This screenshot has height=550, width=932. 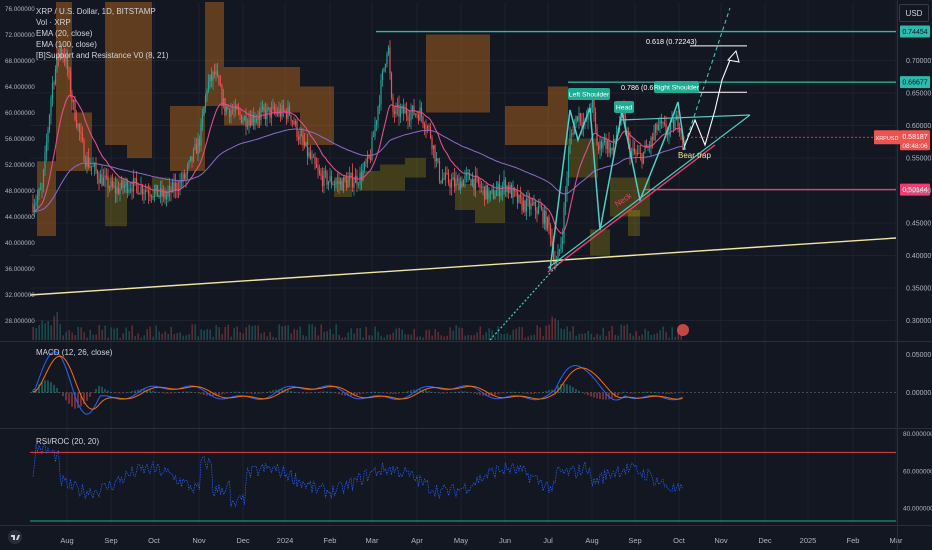 What do you see at coordinates (96, 11) in the screenshot?
I see `legend-title: XRP / U.S. Dollar, 1D, BITSTAMP` at bounding box center [96, 11].